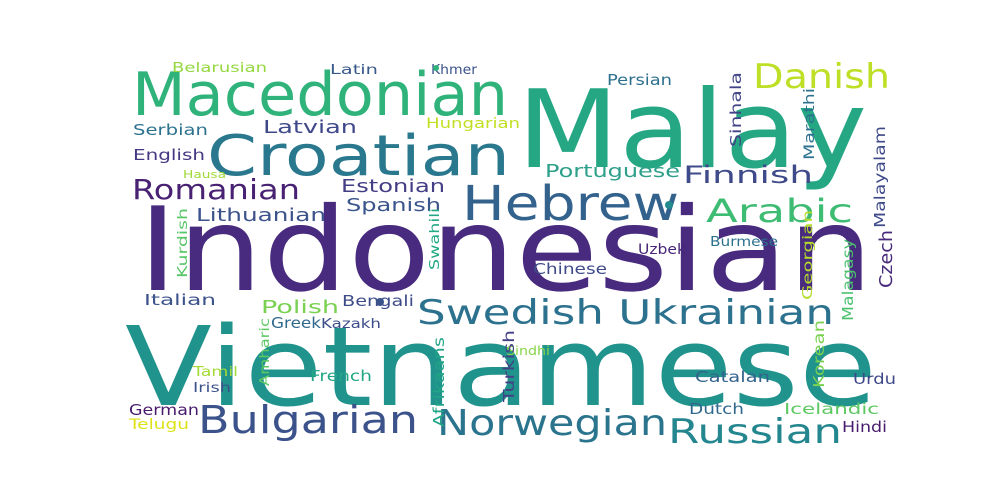 The height and width of the screenshot is (500, 1000). Describe the element at coordinates (265, 352) in the screenshot. I see `word-amharic: Amharic` at that location.